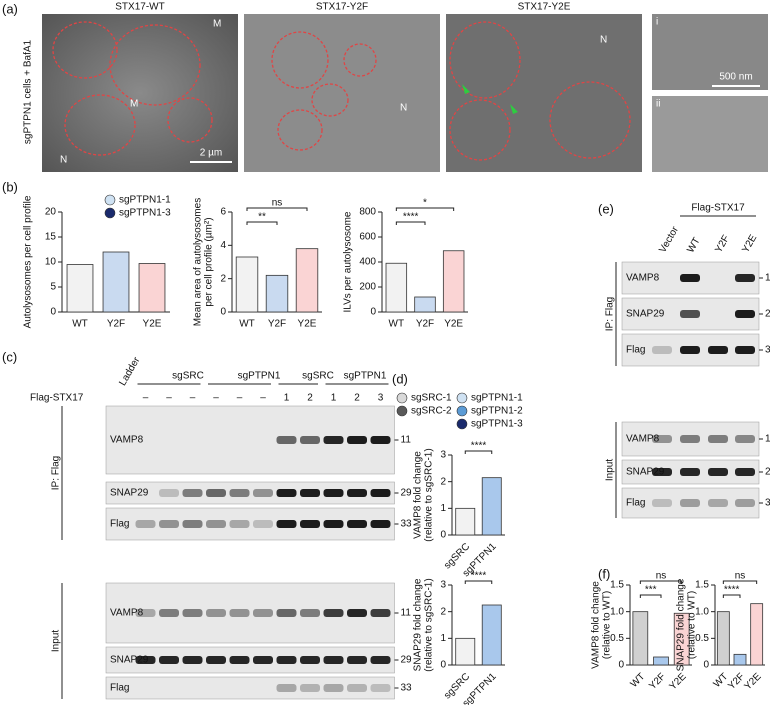  I want to click on row-label: VAMP8, so click(127, 613).